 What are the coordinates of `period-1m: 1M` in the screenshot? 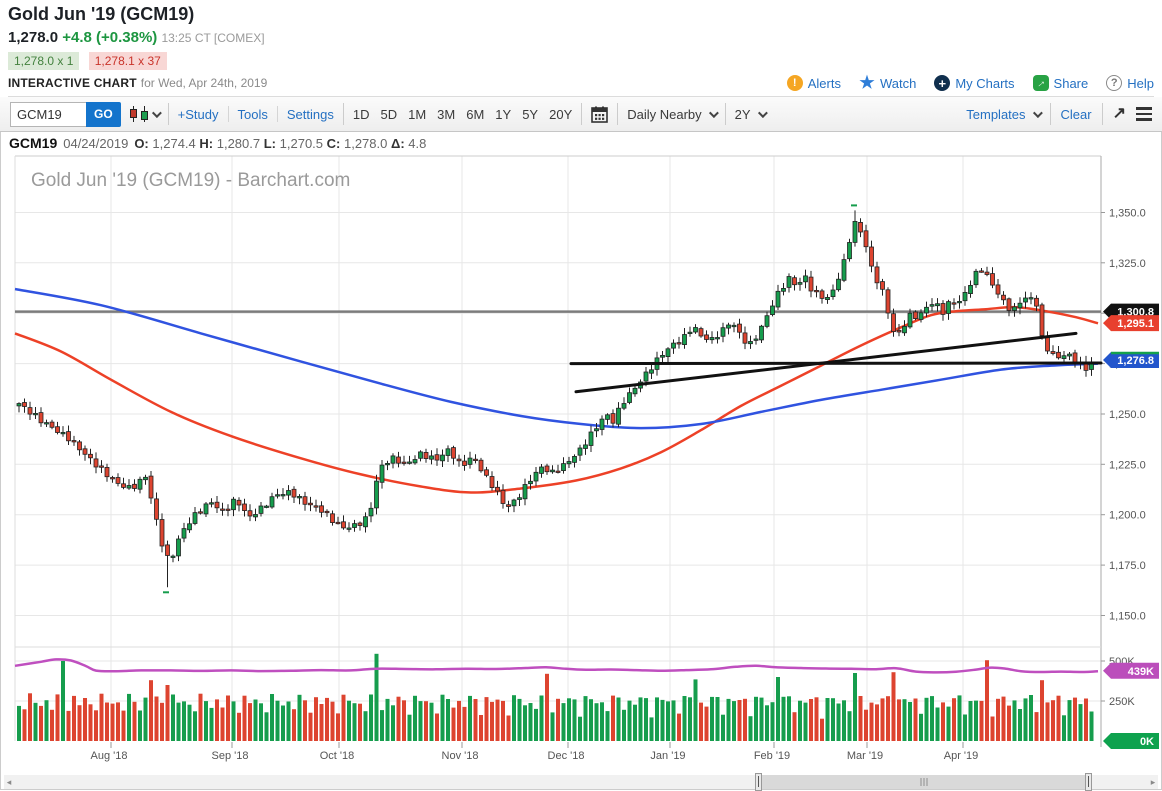 It's located at (417, 114).